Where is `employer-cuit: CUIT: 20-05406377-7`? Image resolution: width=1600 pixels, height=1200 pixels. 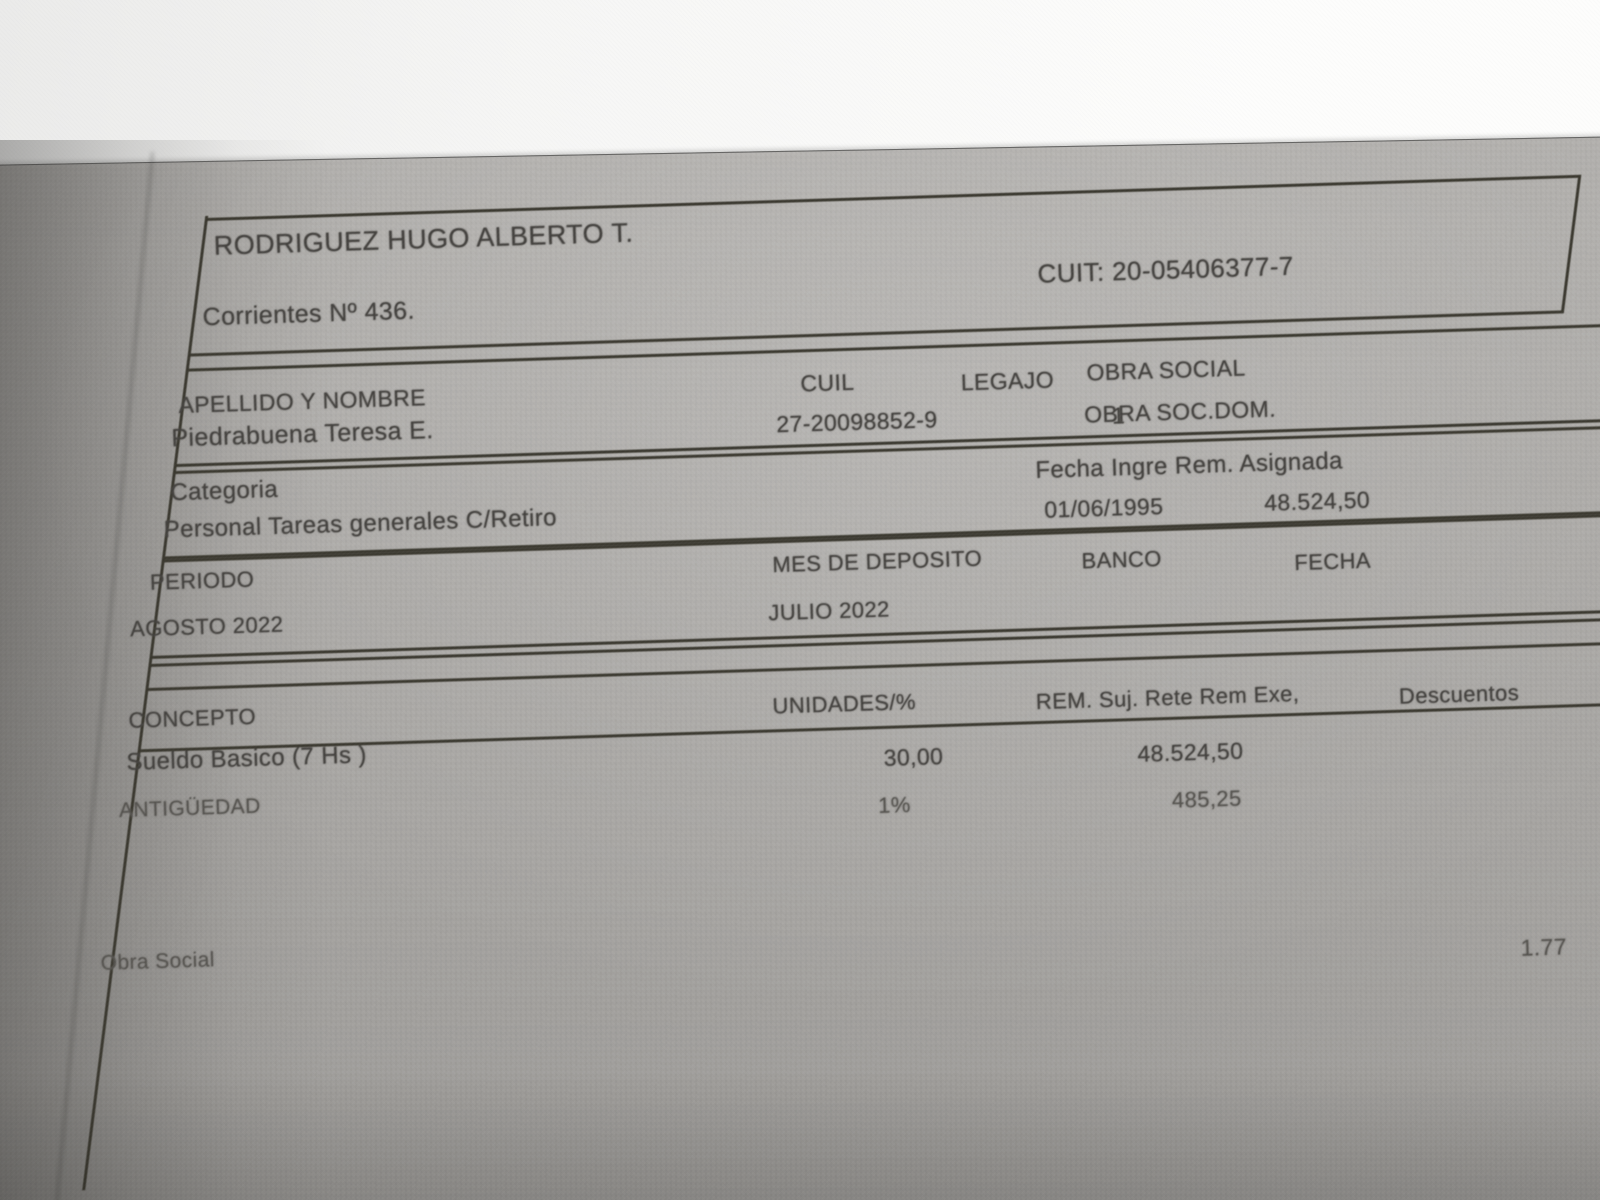 employer-cuit: CUIT: 20-05406377-7 is located at coordinates (1166, 269).